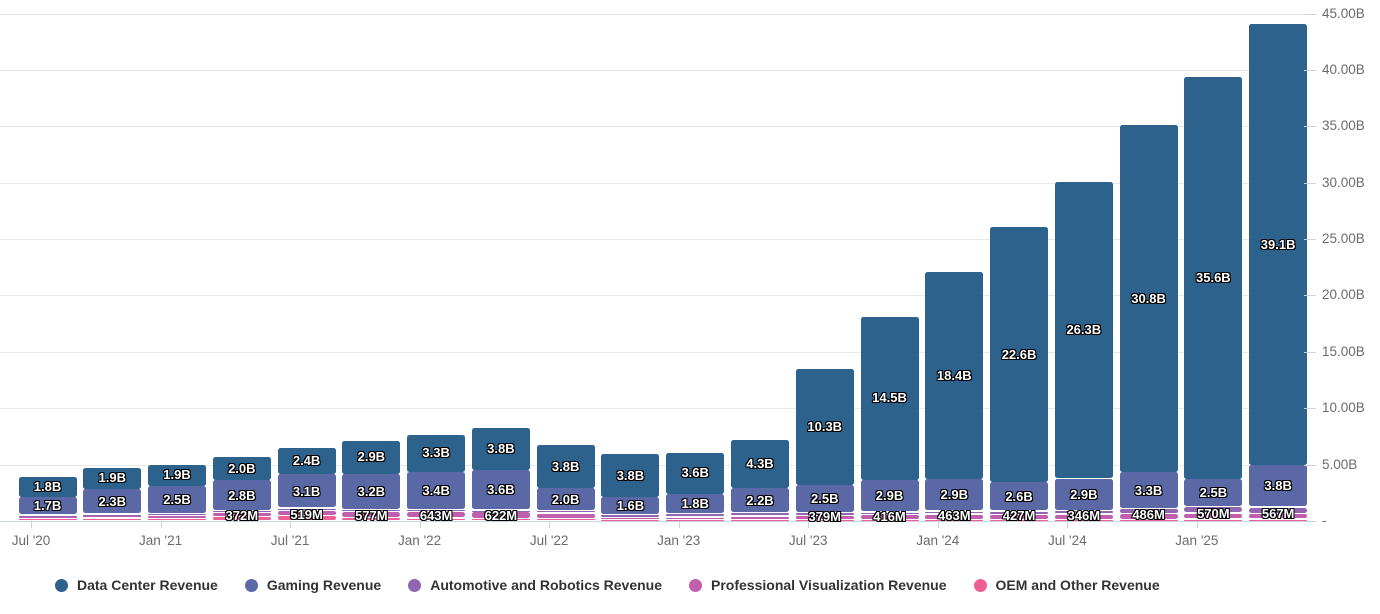 The image size is (1380, 614). I want to click on legend-item-oem-other: OEM and Other Revenue, so click(1066, 585).